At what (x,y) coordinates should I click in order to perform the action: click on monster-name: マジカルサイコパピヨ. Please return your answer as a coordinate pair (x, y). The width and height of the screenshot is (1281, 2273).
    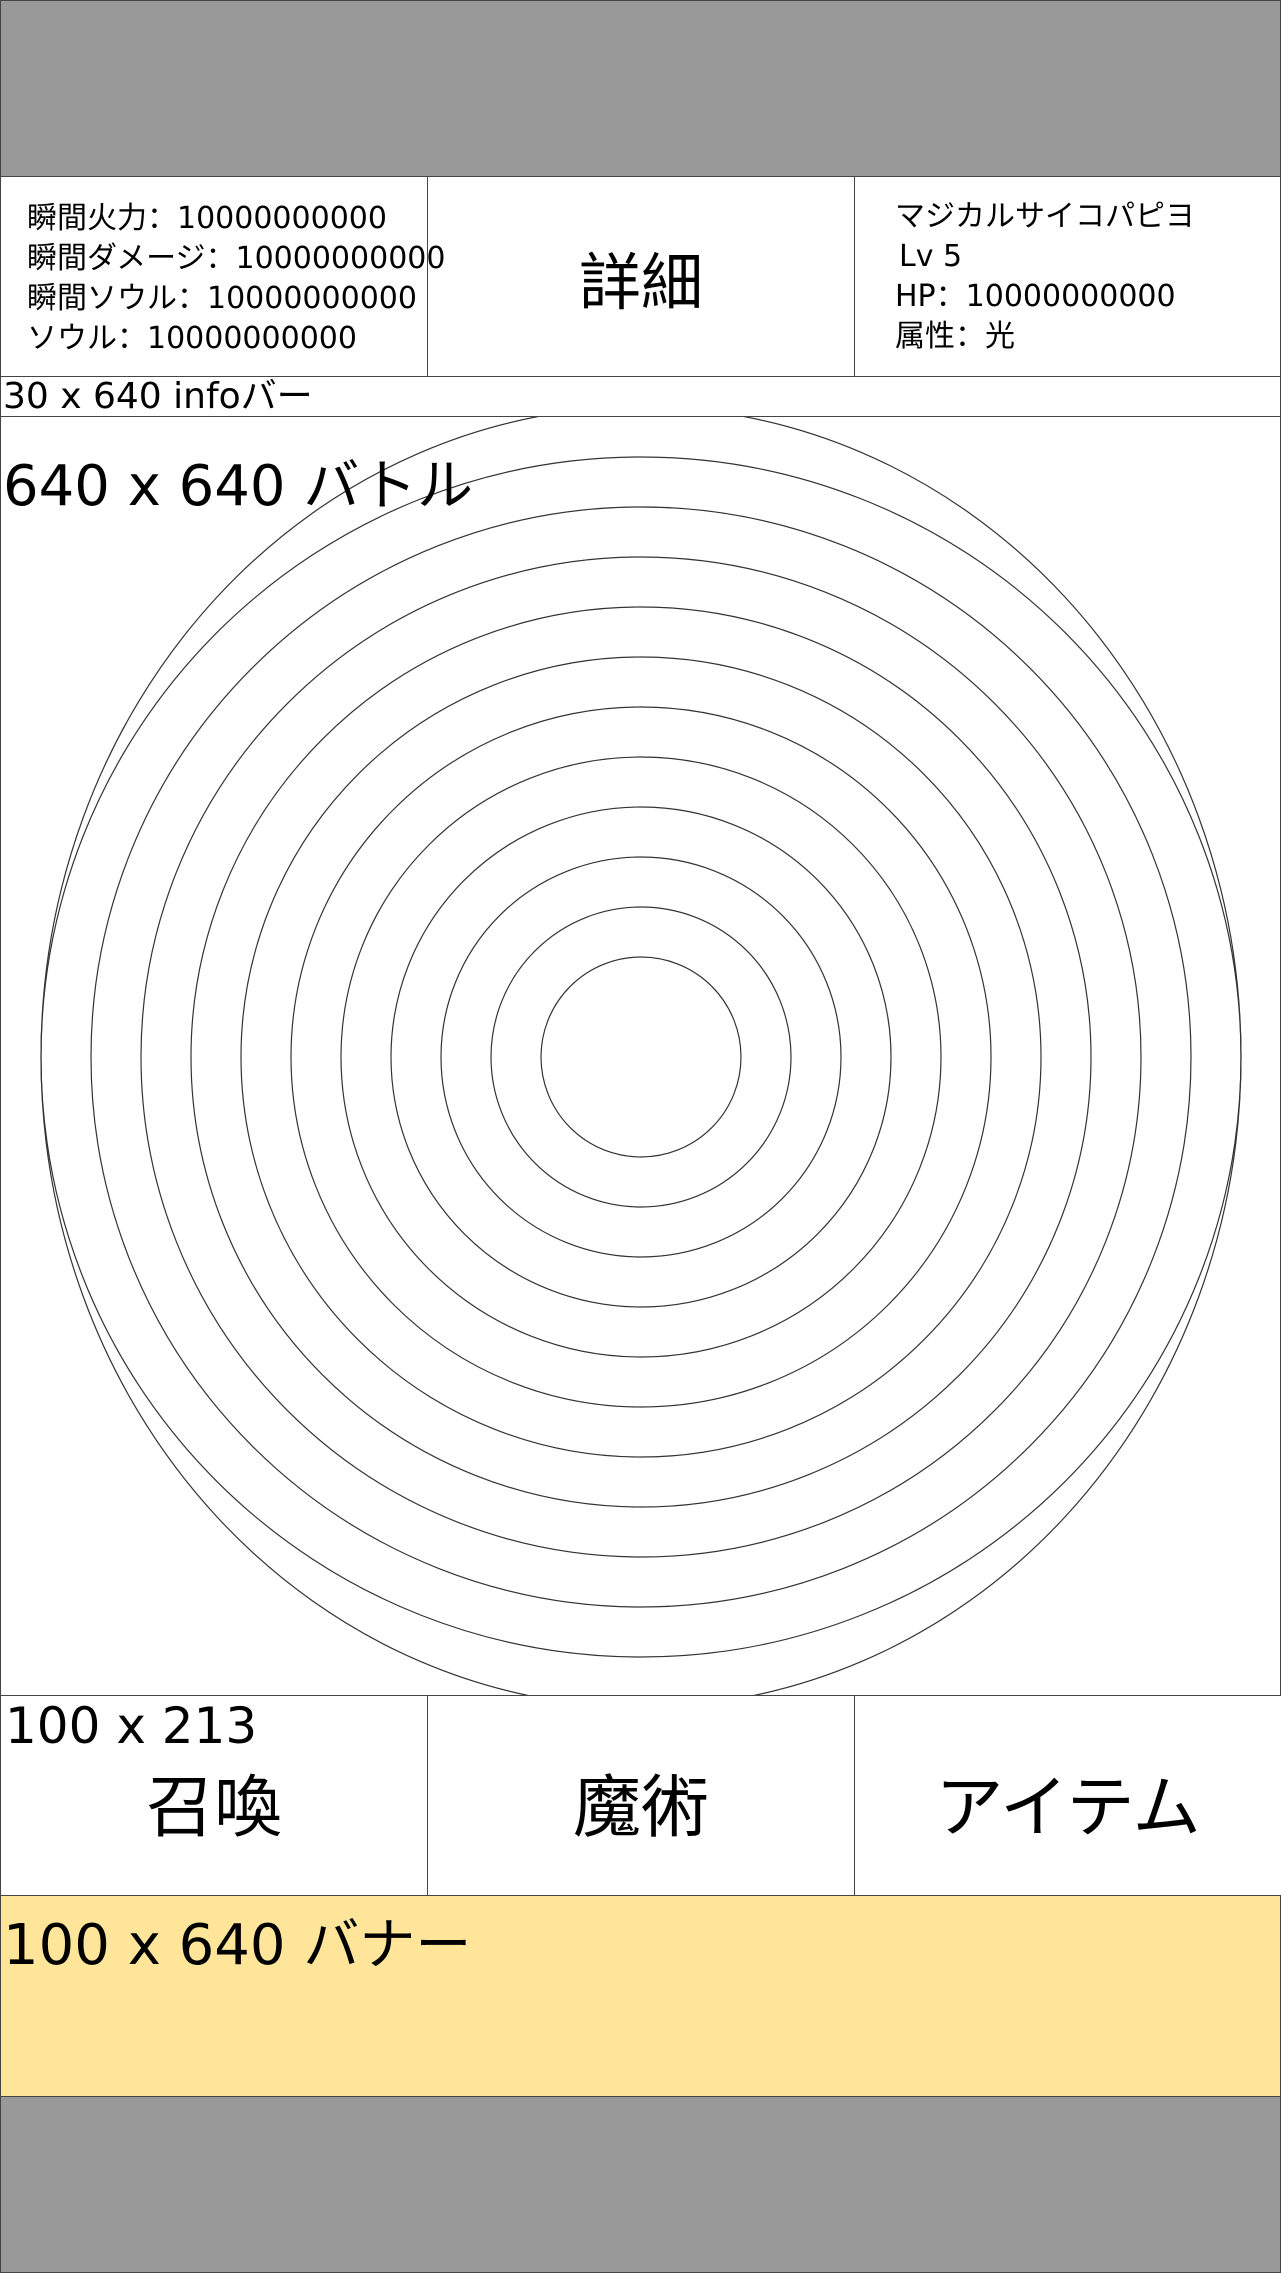
    Looking at the image, I should click on (1088, 217).